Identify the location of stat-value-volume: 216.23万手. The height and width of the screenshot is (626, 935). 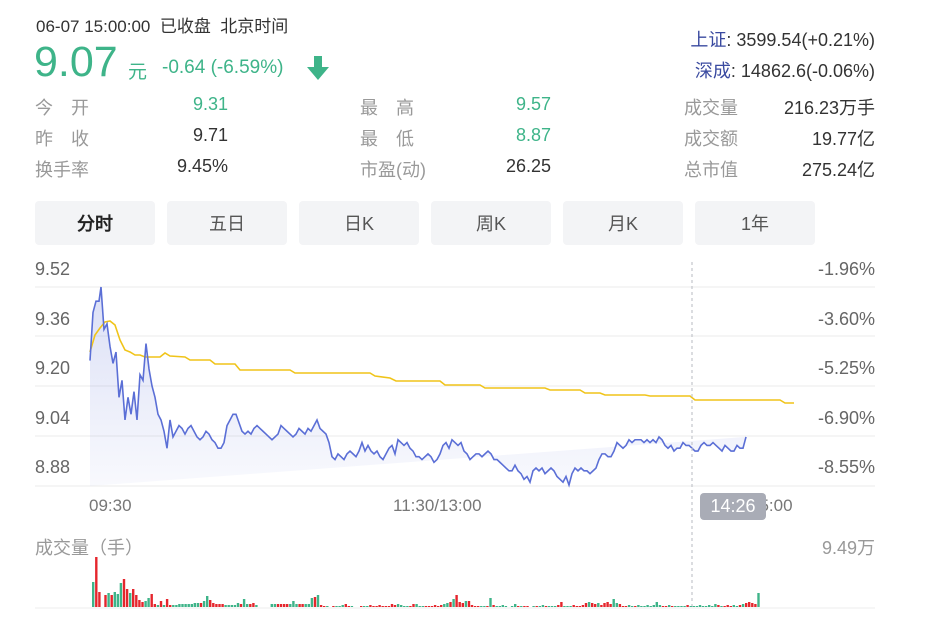
(829, 108).